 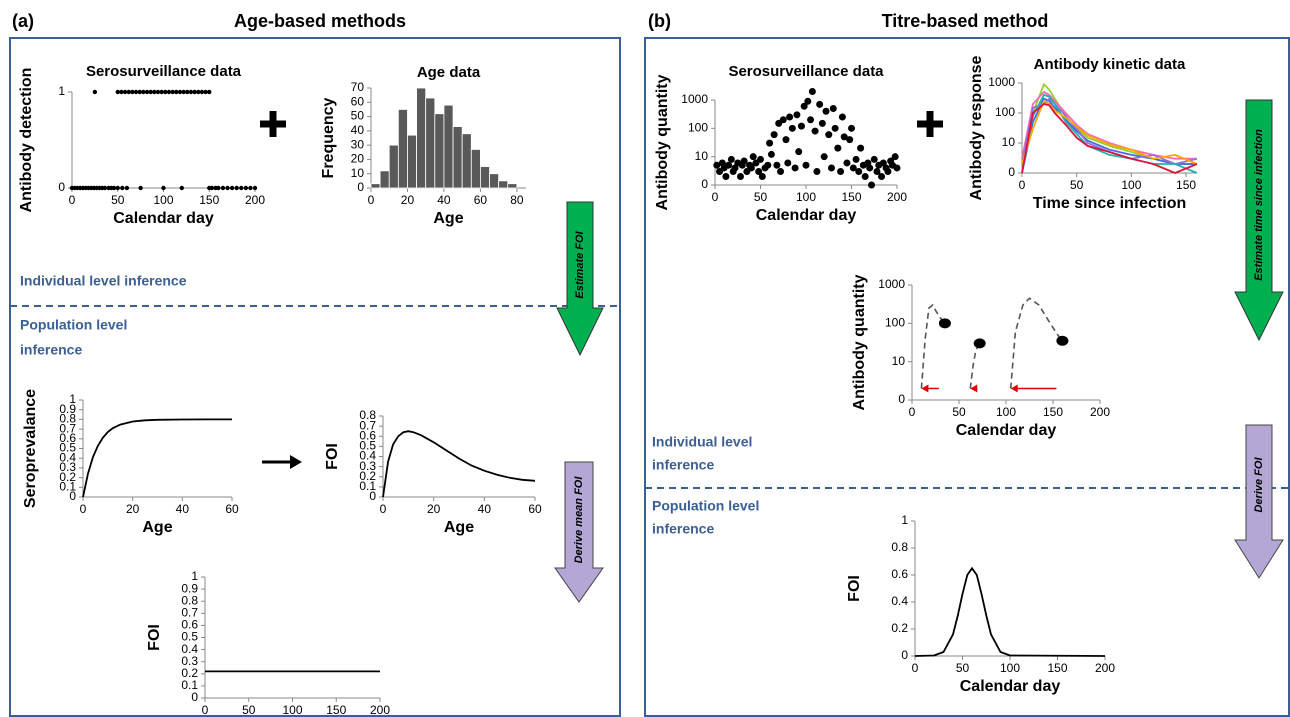 What do you see at coordinates (579, 532) in the screenshot?
I see `block-arrow` at bounding box center [579, 532].